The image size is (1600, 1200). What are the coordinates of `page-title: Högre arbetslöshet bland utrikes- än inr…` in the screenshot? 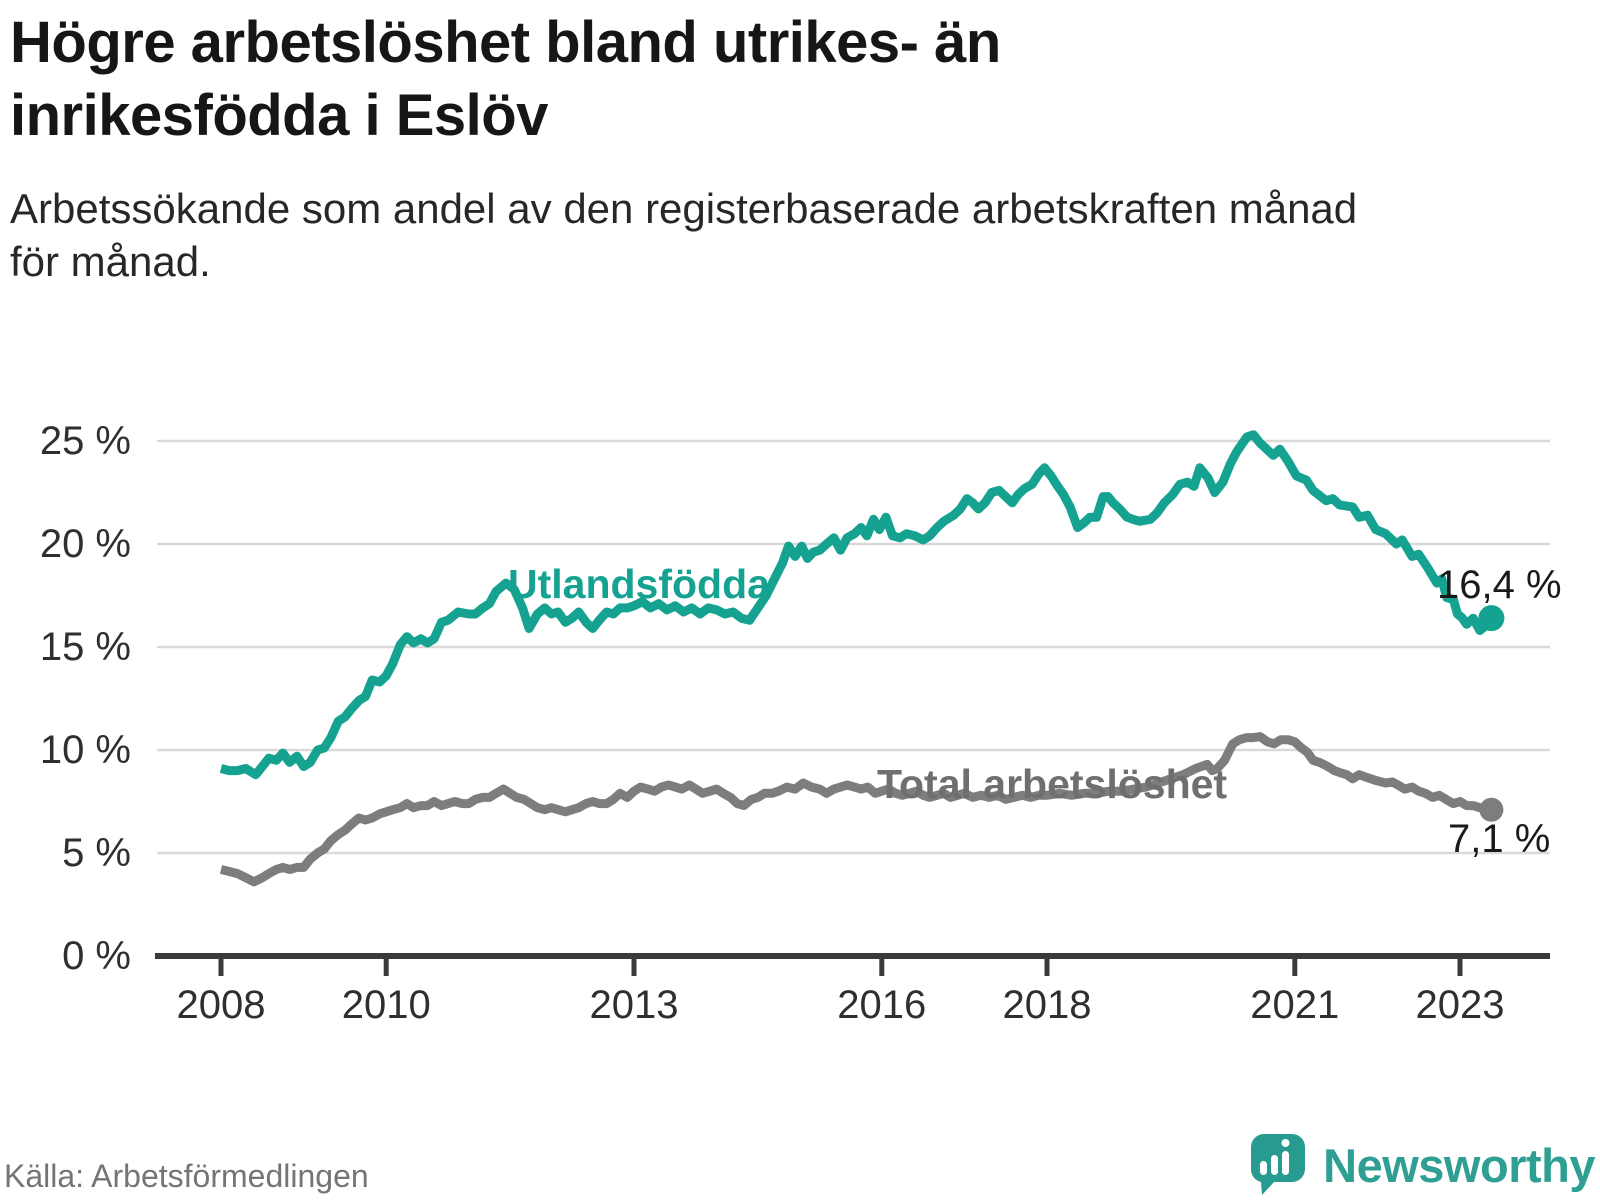 It's located at (505, 79).